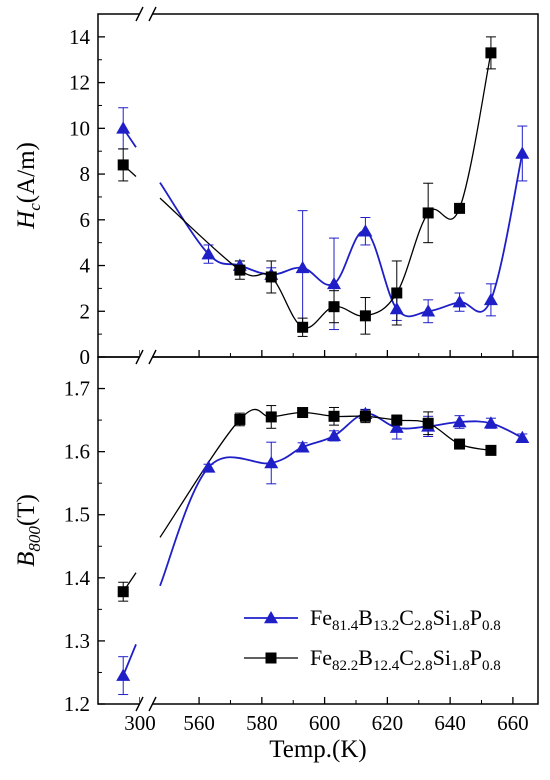 The image size is (550, 780). What do you see at coordinates (77, 704) in the screenshot?
I see `y-tick-label: 1.2` at bounding box center [77, 704].